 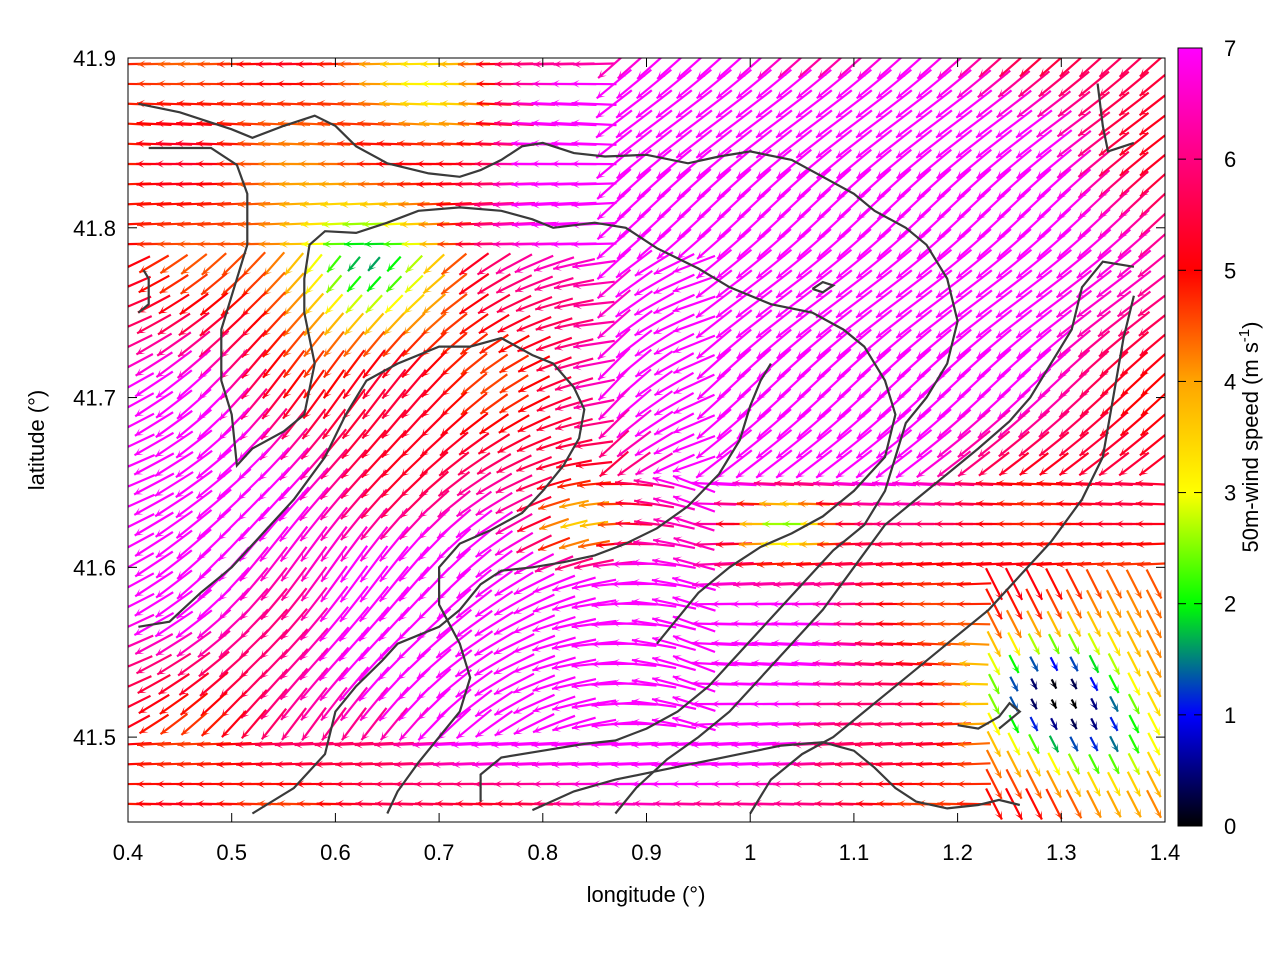 I want to click on x-tick-label: 0.8, so click(x=543, y=852).